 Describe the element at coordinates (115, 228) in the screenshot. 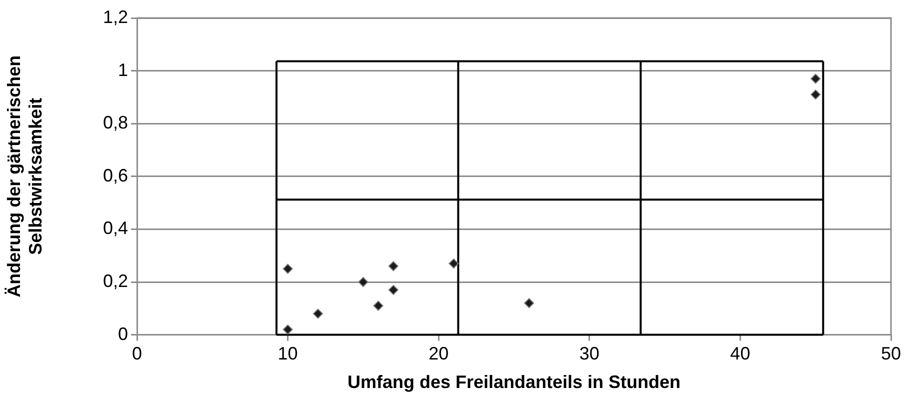

I see `y-tick-label: 0,4` at that location.